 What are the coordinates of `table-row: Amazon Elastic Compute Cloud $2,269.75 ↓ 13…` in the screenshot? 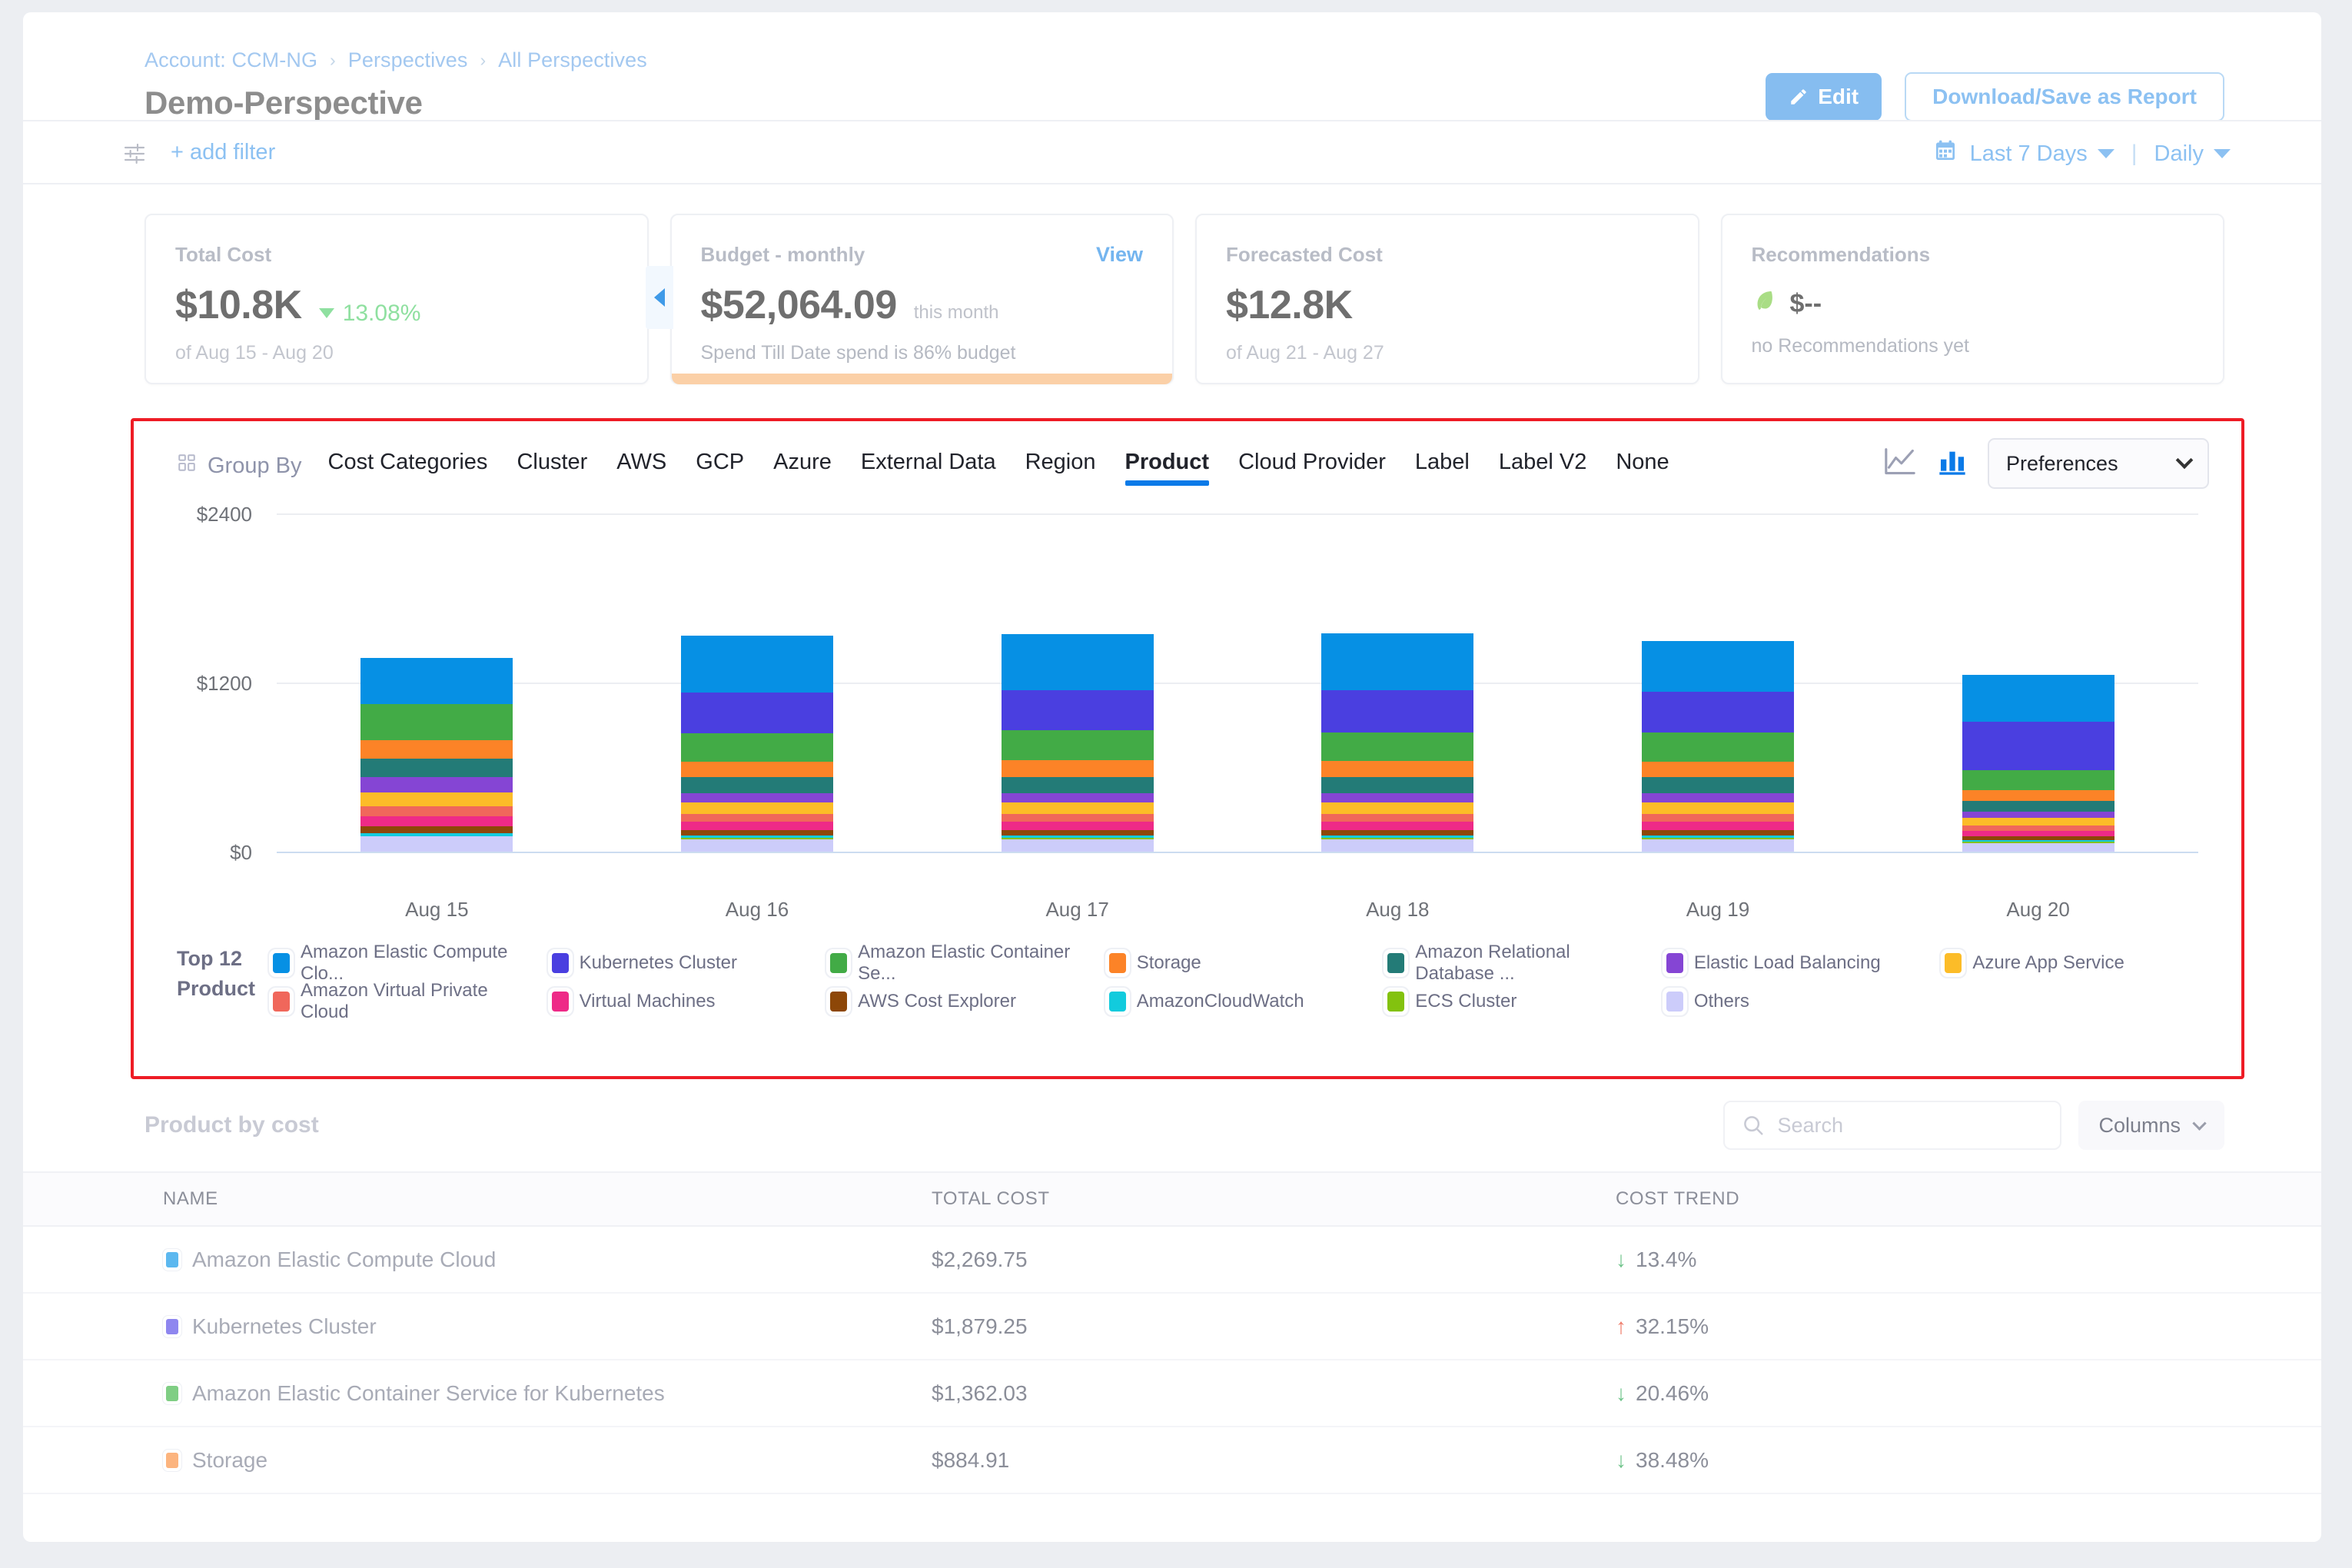 It's located at (1172, 1260).